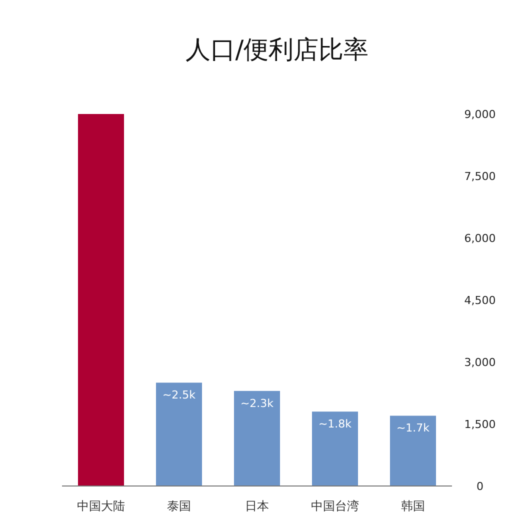 The image size is (517, 531). I want to click on y-tick-label: 3,000, so click(480, 362).